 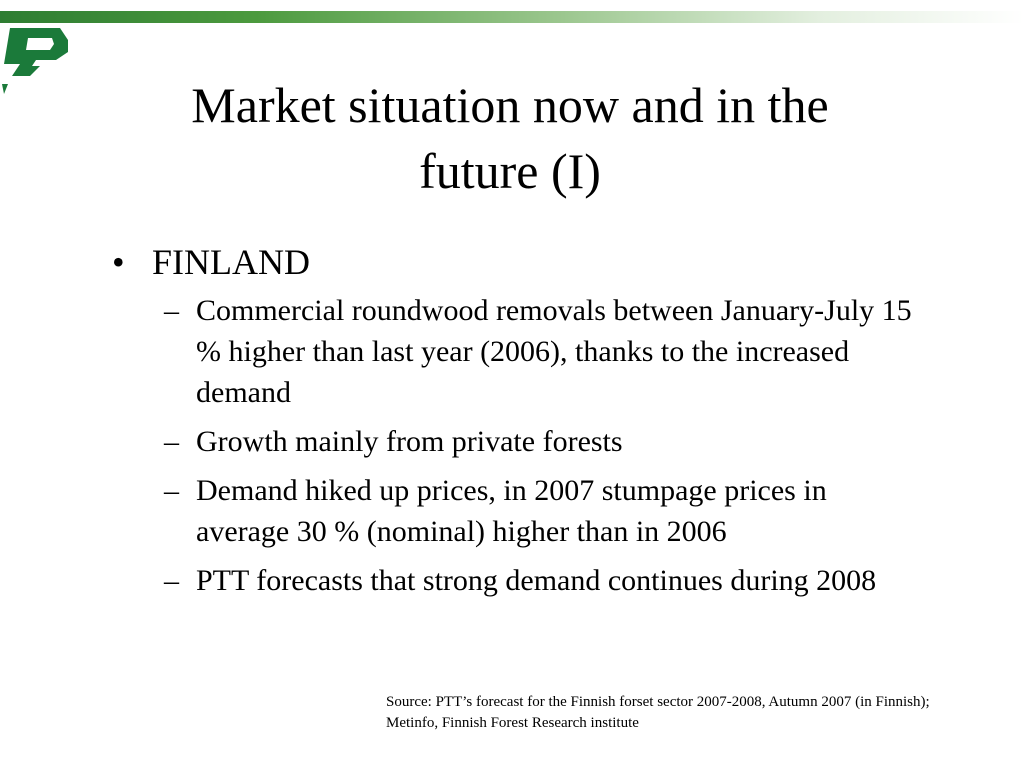 I want to click on title-line-2: future (I), so click(x=510, y=171).